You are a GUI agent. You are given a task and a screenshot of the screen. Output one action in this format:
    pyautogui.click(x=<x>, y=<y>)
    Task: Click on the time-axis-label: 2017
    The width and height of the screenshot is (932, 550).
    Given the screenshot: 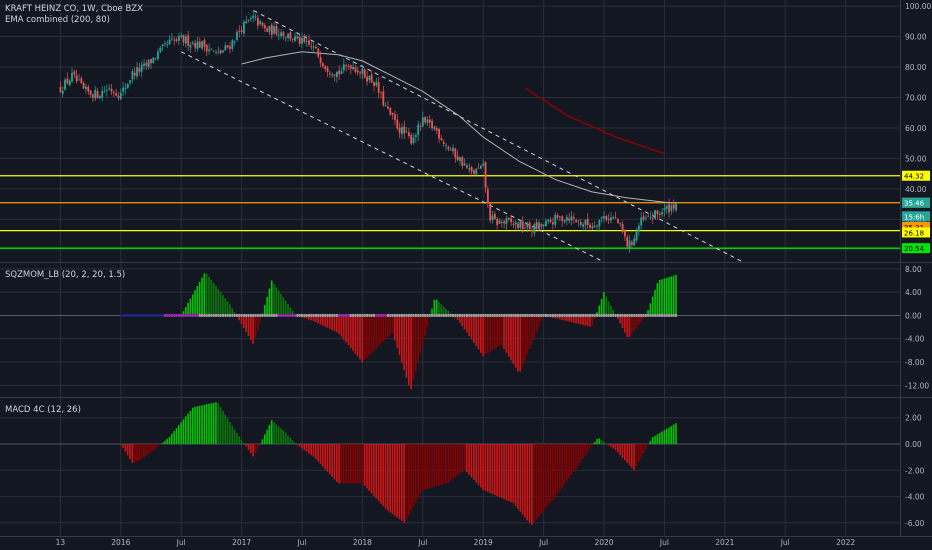 What is the action you would take?
    pyautogui.click(x=241, y=542)
    